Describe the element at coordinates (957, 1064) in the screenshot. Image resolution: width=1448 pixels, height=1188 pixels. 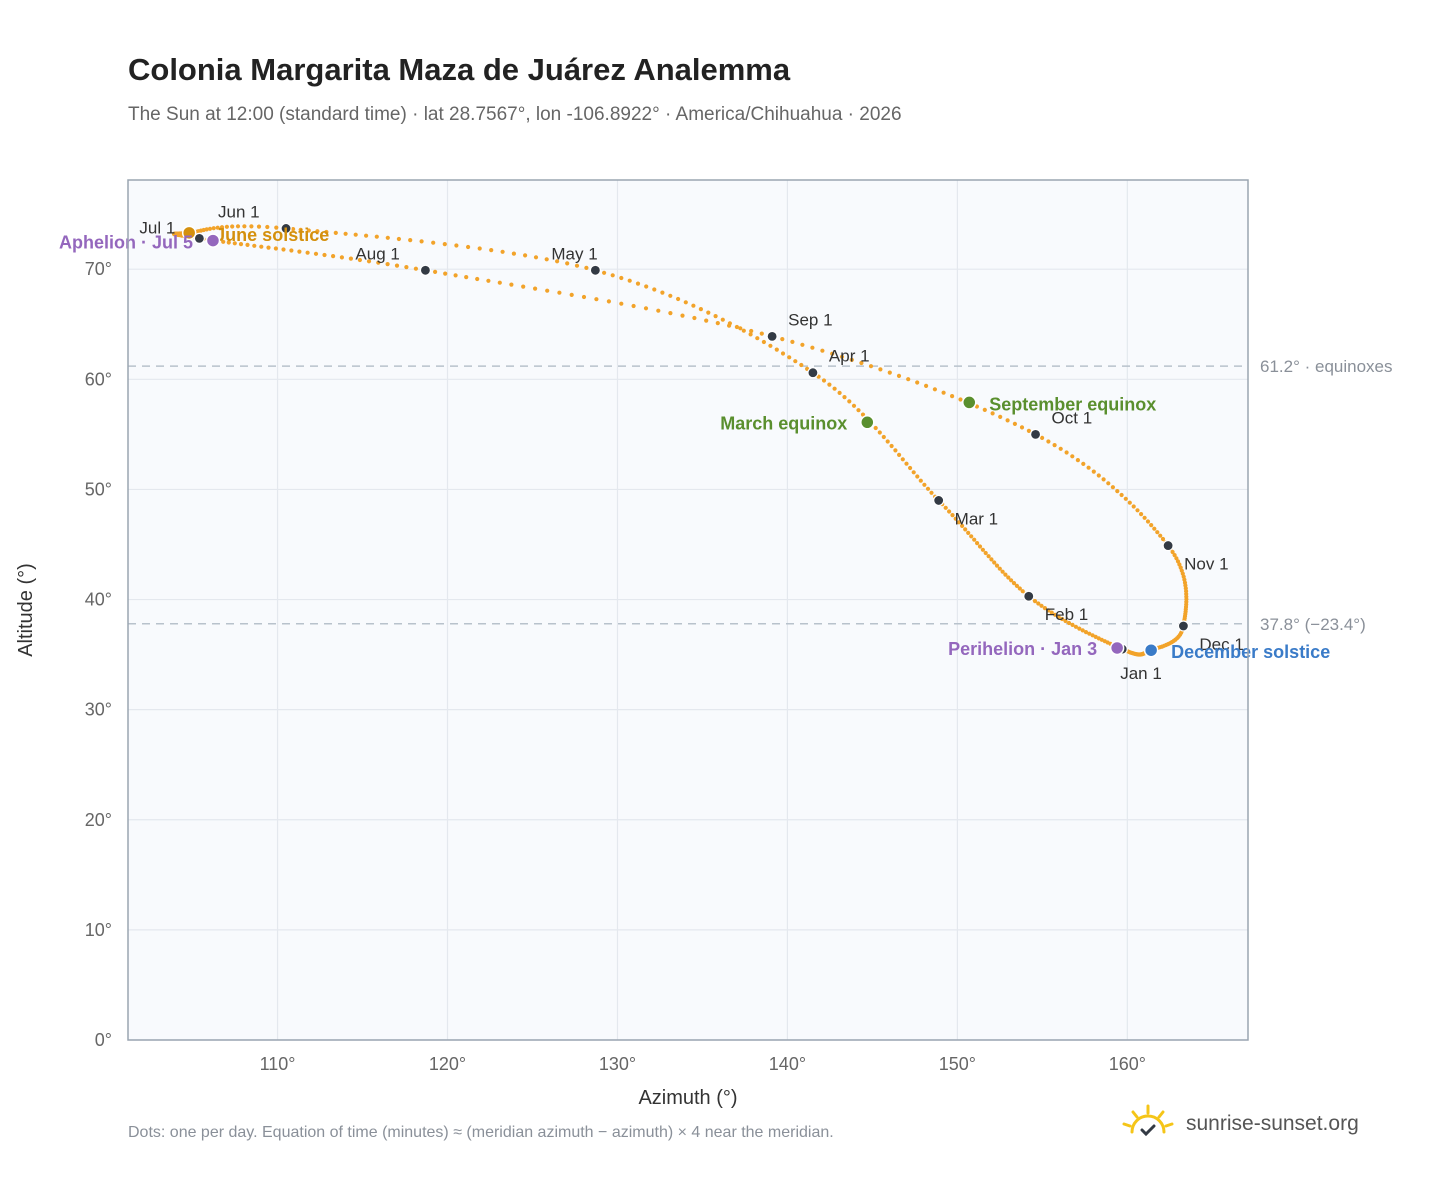
I see `x-tick-label: 150°` at that location.